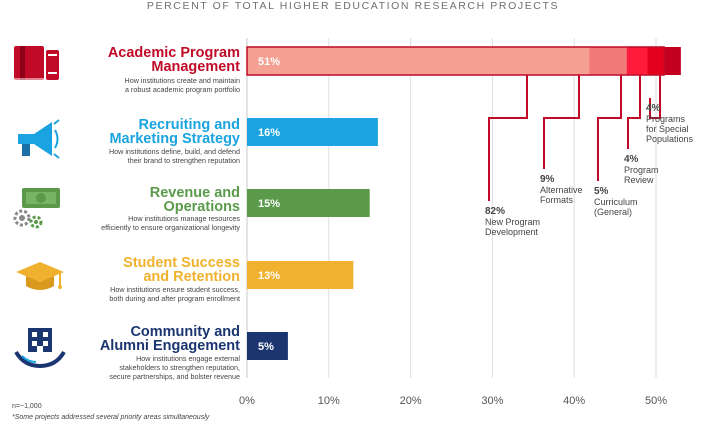  I want to click on category-desc-line: How institutions create and maintain, so click(182, 80).